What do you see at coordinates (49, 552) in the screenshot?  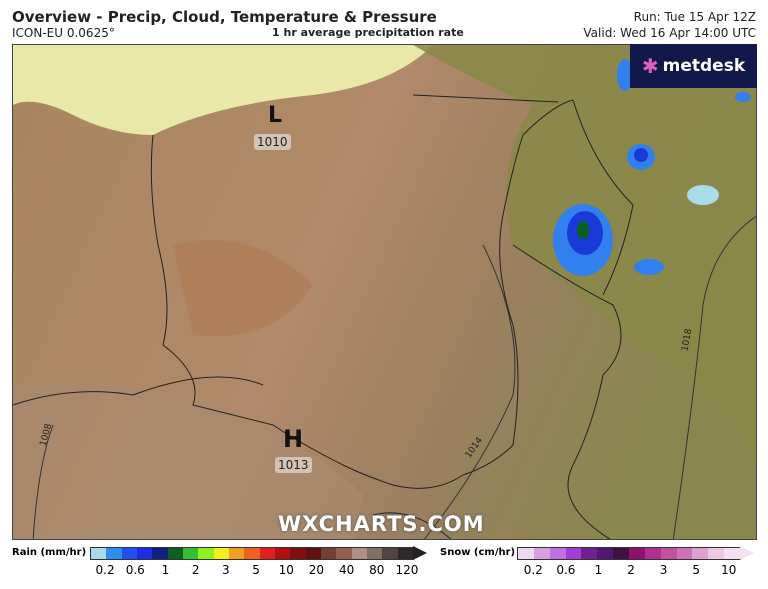 I see `rain-legend-label: Rain (mm/hr)` at bounding box center [49, 552].